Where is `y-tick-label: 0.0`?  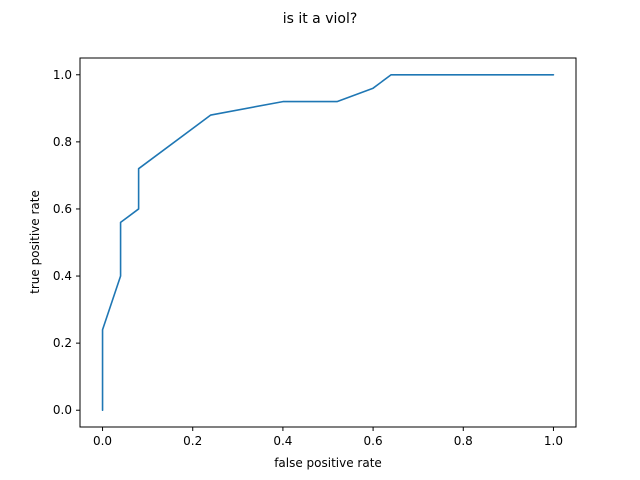 y-tick-label: 0.0 is located at coordinates (62, 410).